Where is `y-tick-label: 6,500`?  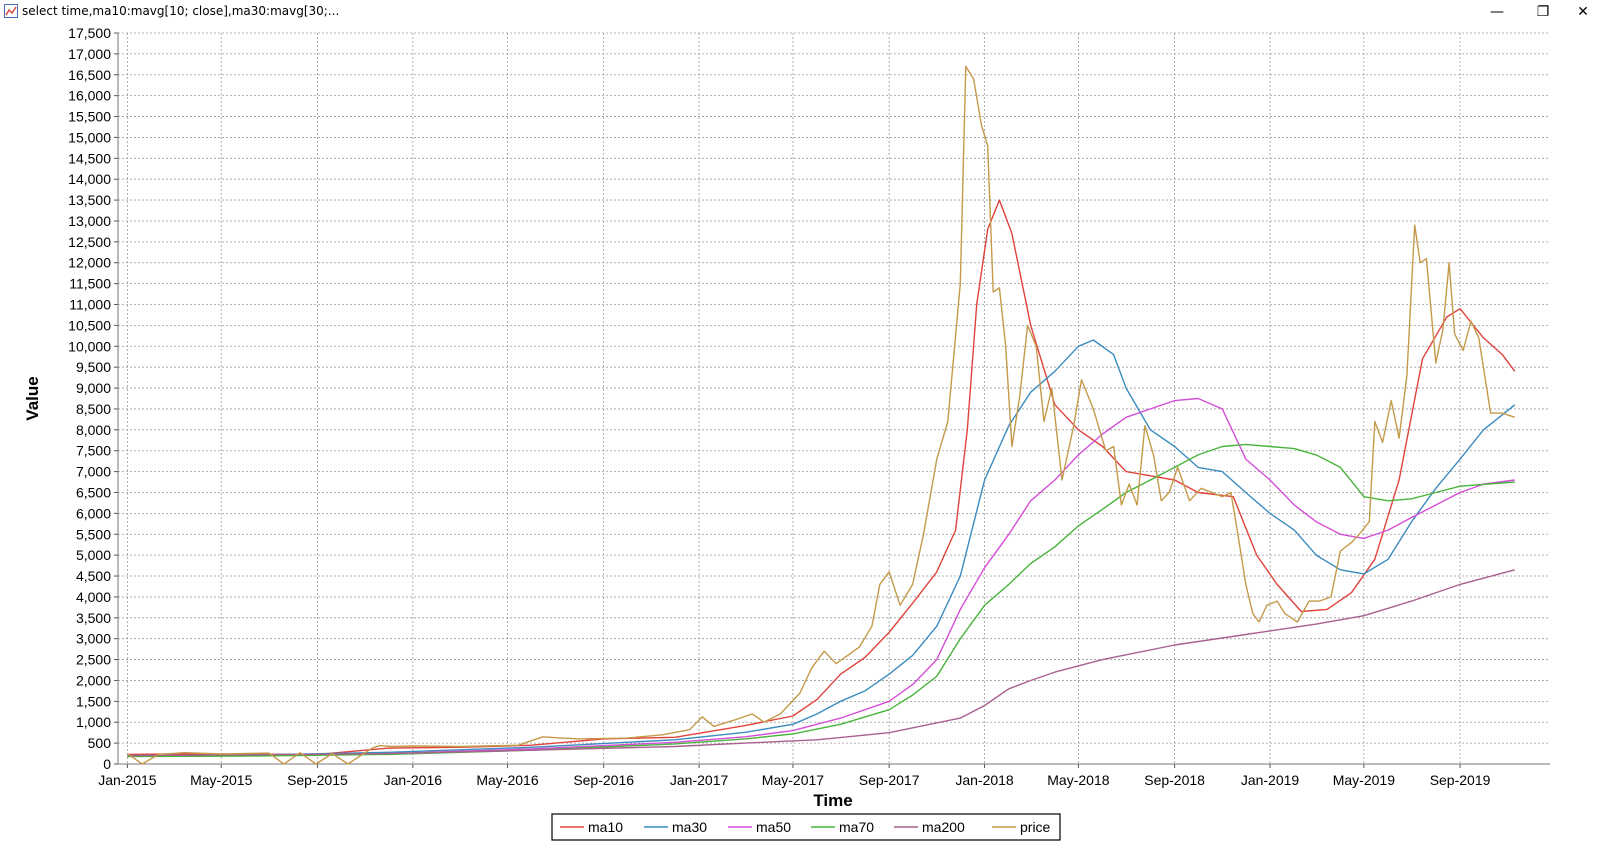 y-tick-label: 6,500 is located at coordinates (93, 492).